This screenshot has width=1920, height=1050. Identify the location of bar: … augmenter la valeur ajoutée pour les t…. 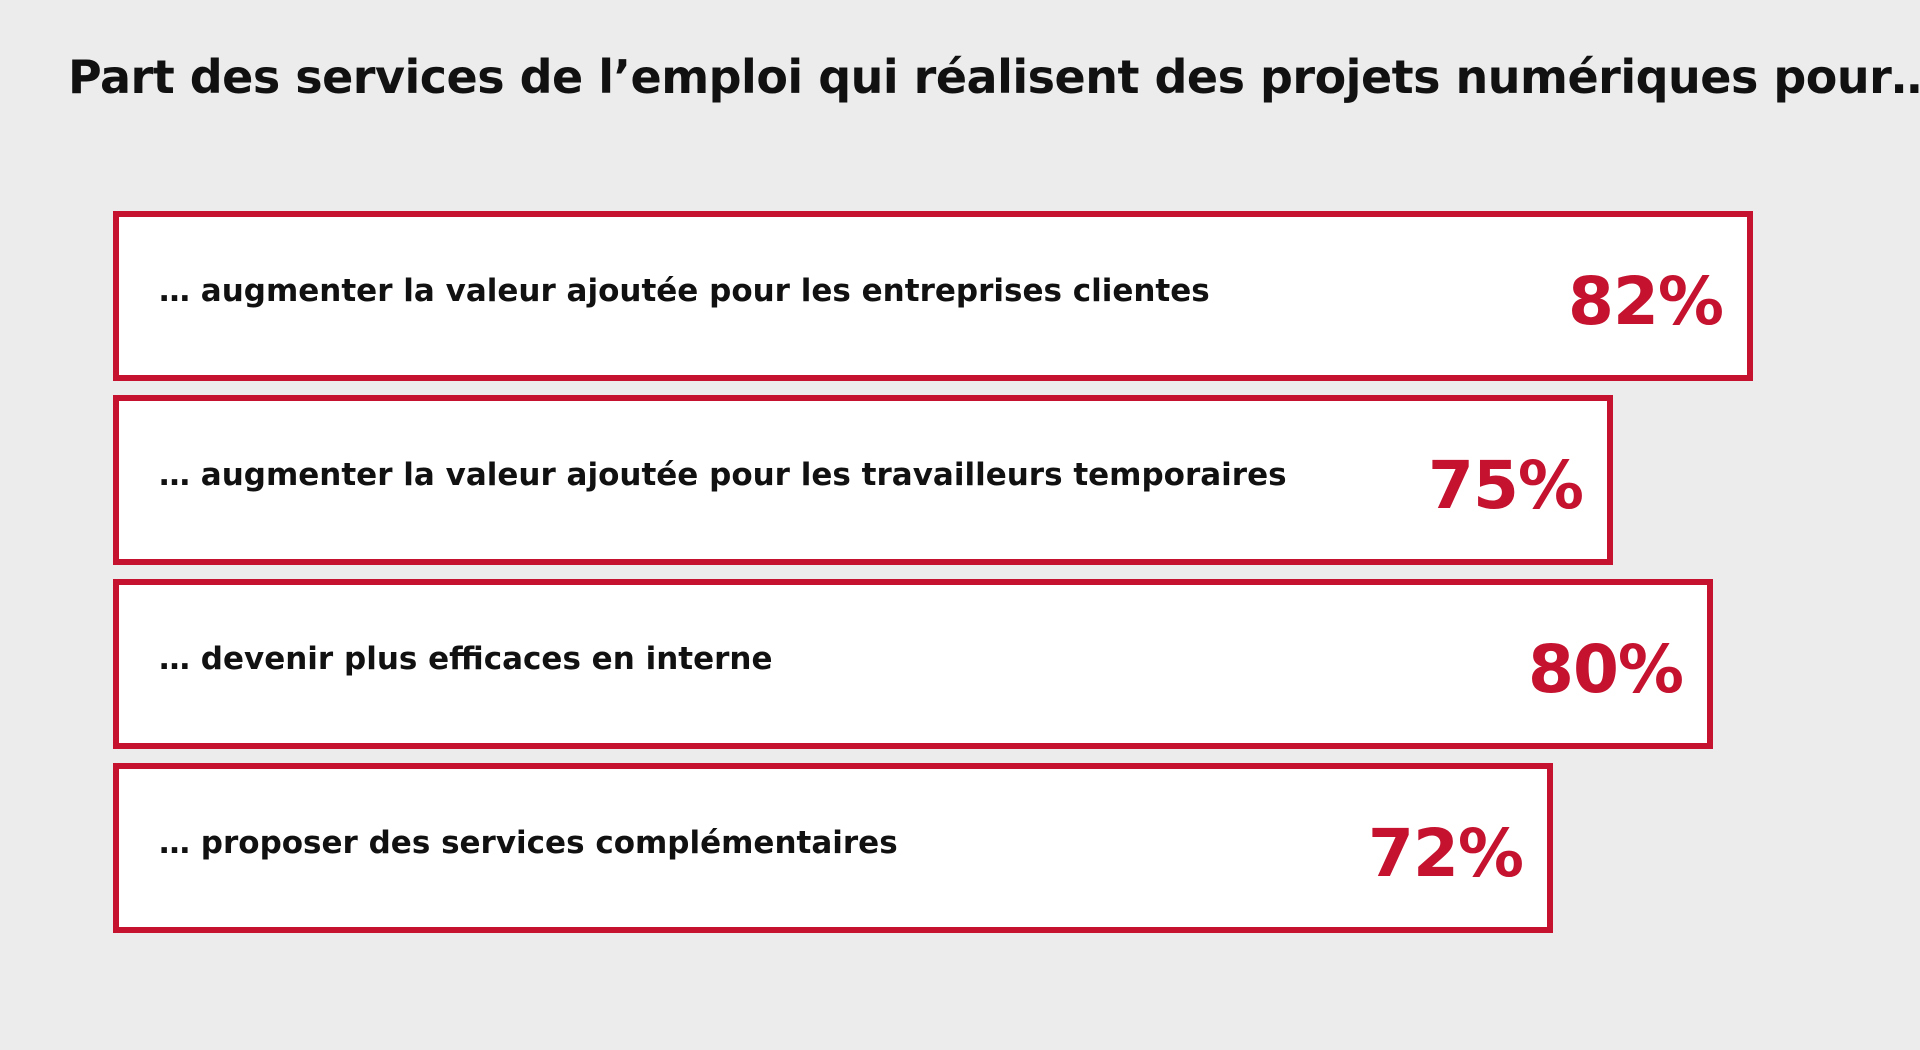
(863, 480).